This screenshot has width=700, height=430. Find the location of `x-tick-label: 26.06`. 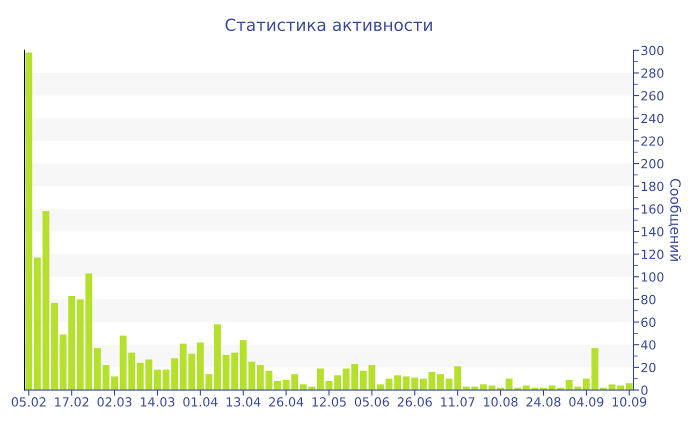

x-tick-label: 26.06 is located at coordinates (415, 402).